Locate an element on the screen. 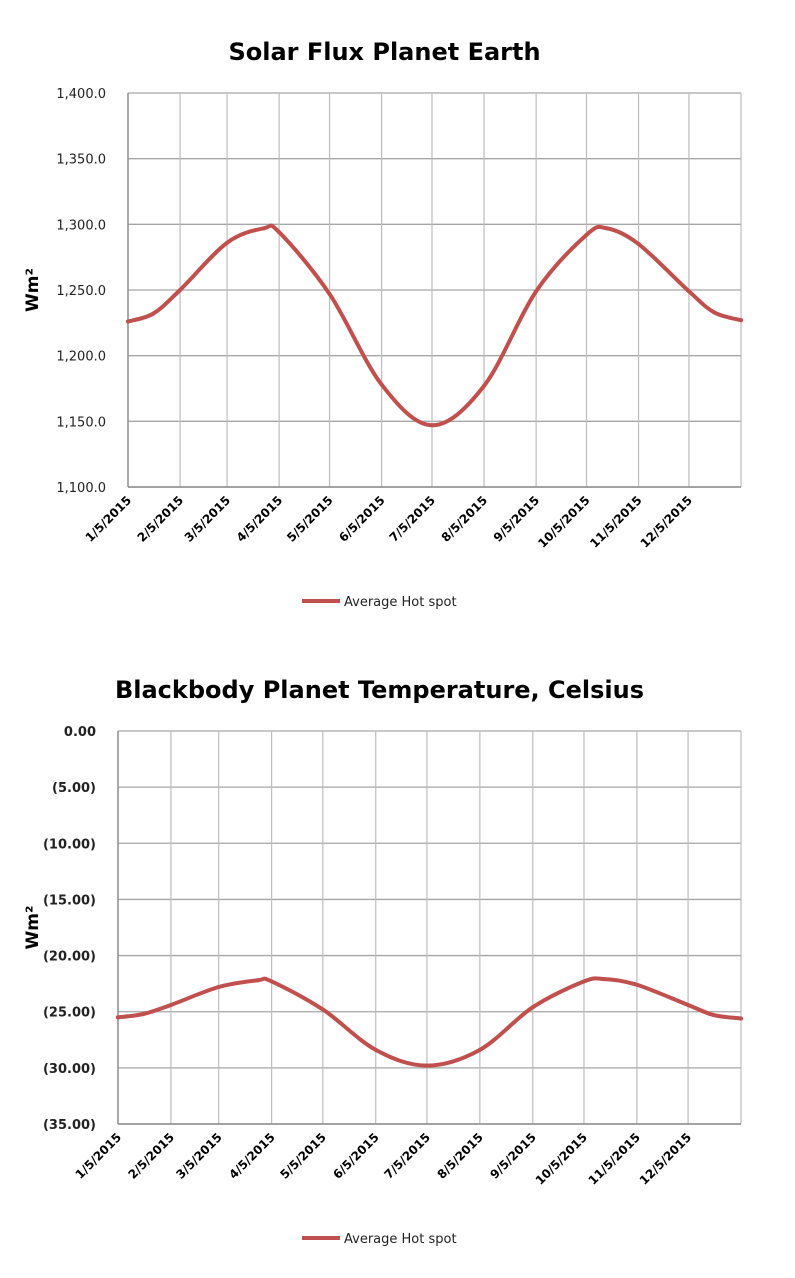 This screenshot has height=1278, width=795. y-tick-label: (35.00) is located at coordinates (69, 1125).